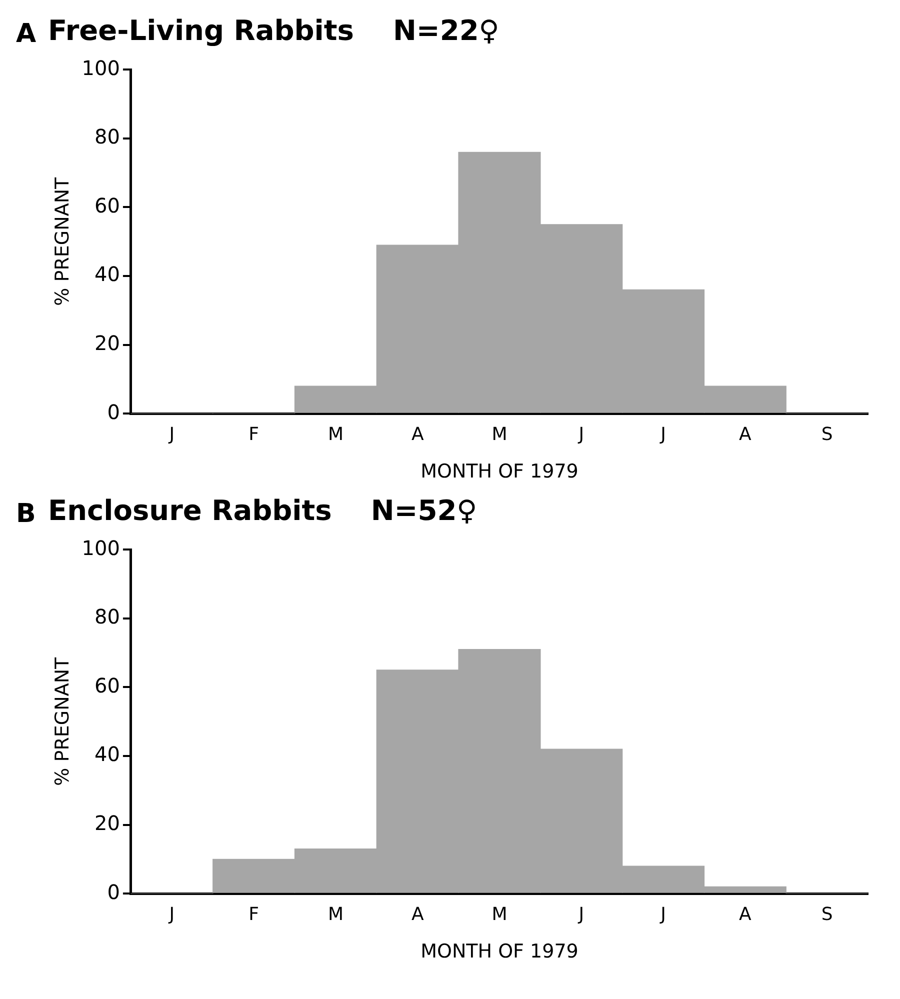  Describe the element at coordinates (263, 511) in the screenshot. I see `chart-title: Enclosure Rabbits N=52♀` at that location.